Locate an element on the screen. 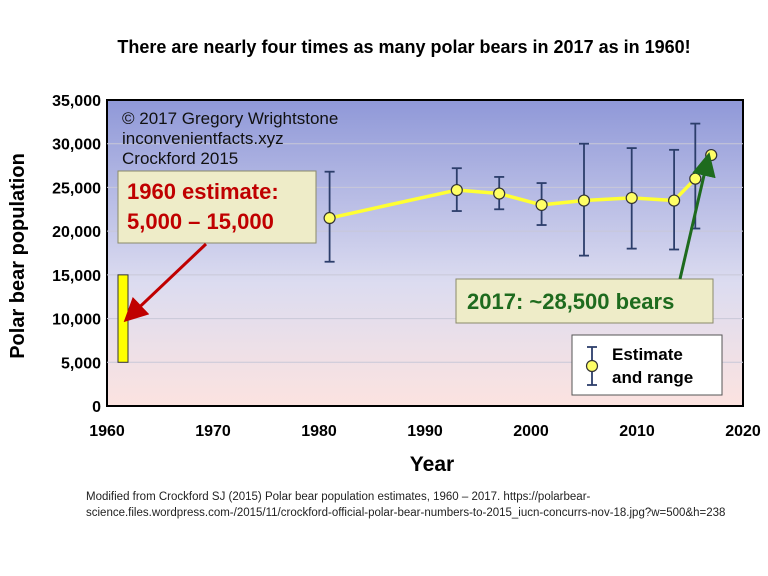  callout-1960-text: 5,000 – 15,000 is located at coordinates (200, 221).